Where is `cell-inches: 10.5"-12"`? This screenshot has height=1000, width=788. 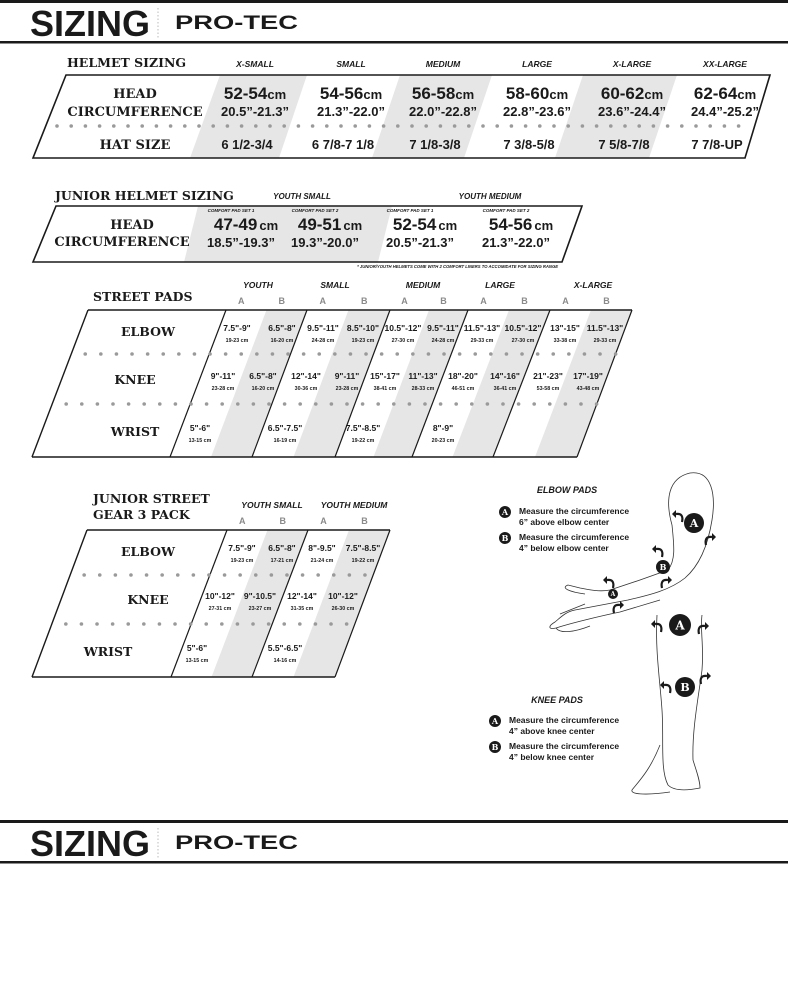 cell-inches: 10.5"-12" is located at coordinates (523, 328).